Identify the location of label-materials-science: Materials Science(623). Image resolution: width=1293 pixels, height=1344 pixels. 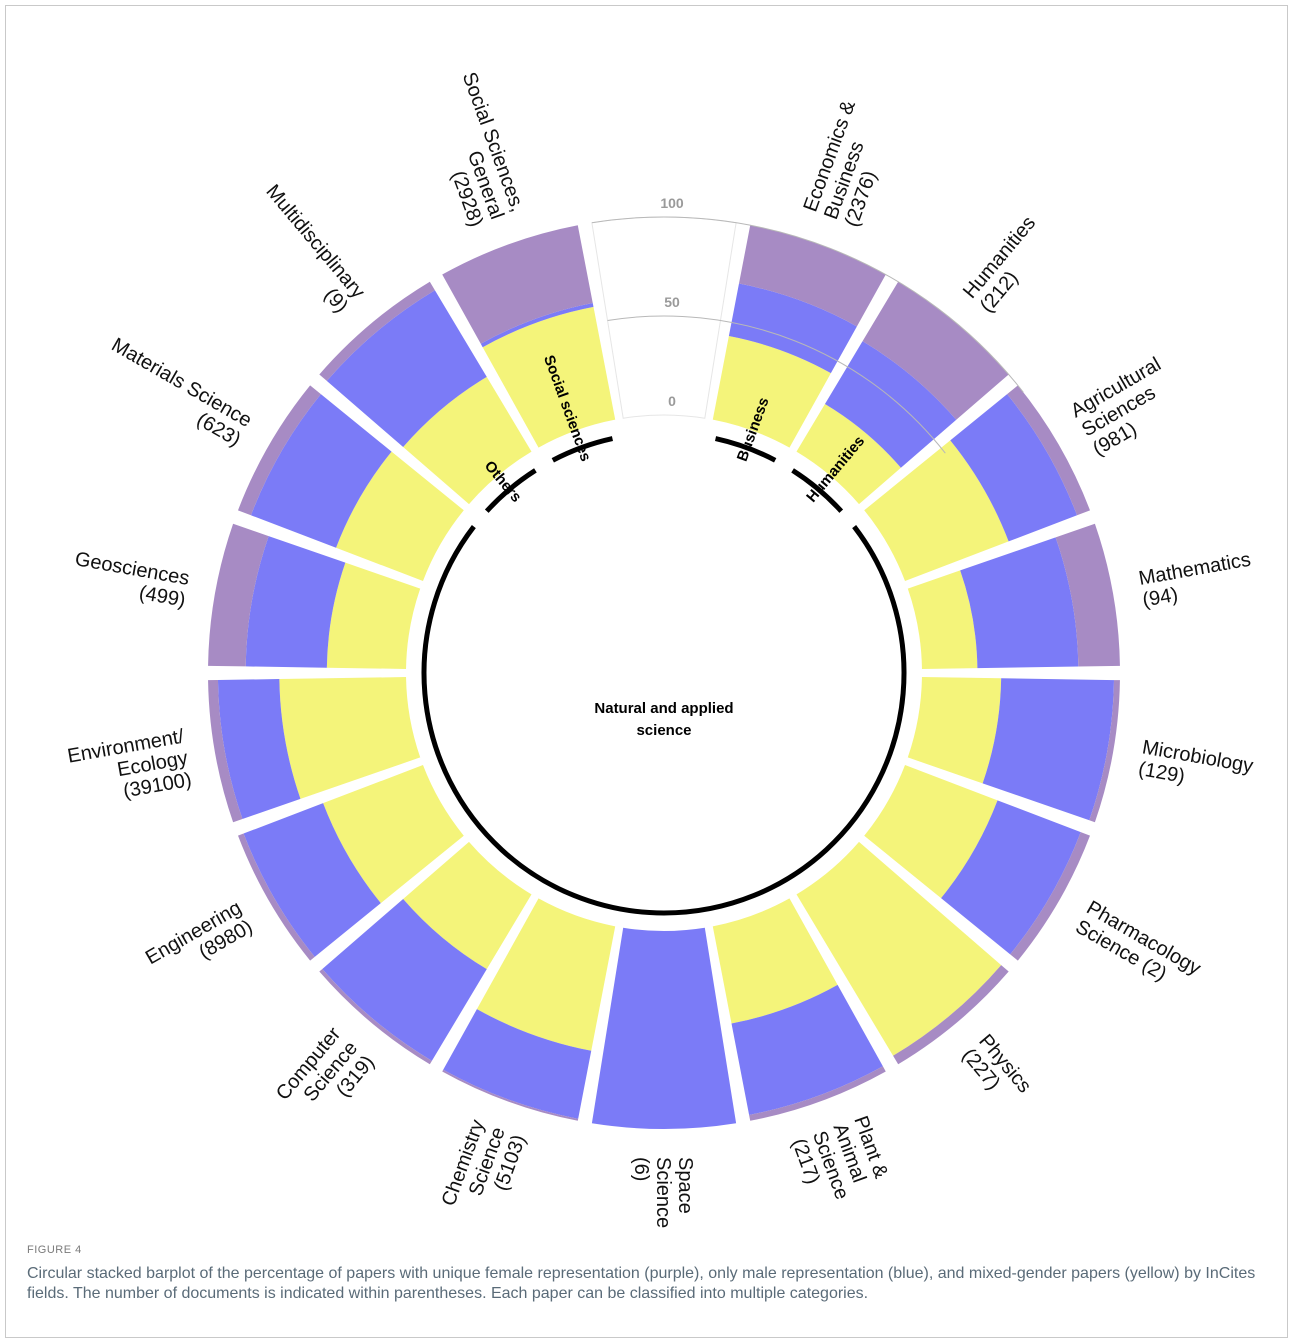
(176, 392).